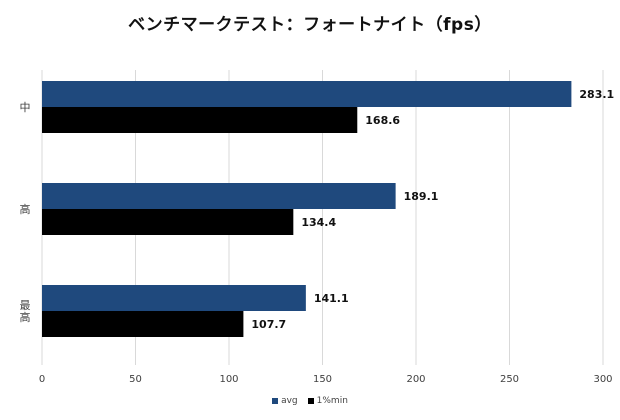 This screenshot has height=420, width=620. What do you see at coordinates (228, 379) in the screenshot?
I see `x-tick-label: 100` at bounding box center [228, 379].